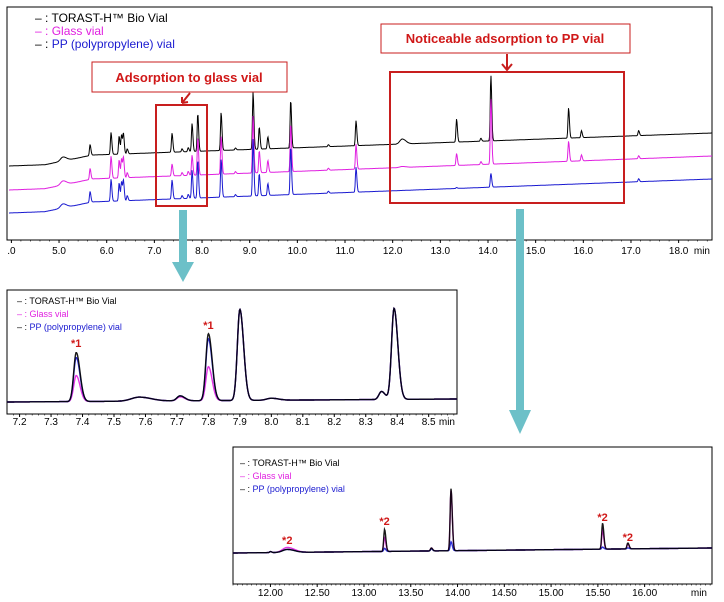 Image resolution: width=724 pixels, height=602 pixels. I want to click on x-tick-label: 12.0, so click(393, 251).